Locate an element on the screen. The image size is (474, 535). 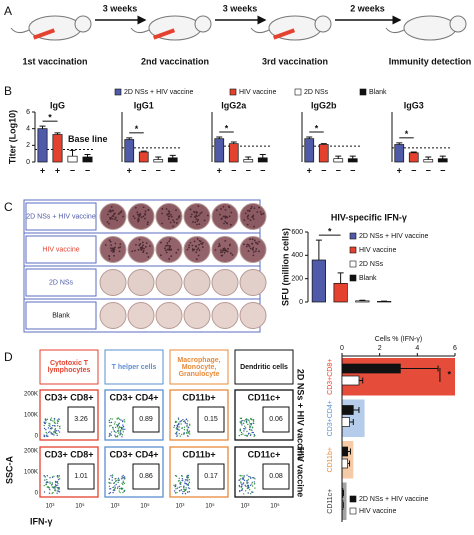
header: T helper cells is located at coordinates (134, 367).